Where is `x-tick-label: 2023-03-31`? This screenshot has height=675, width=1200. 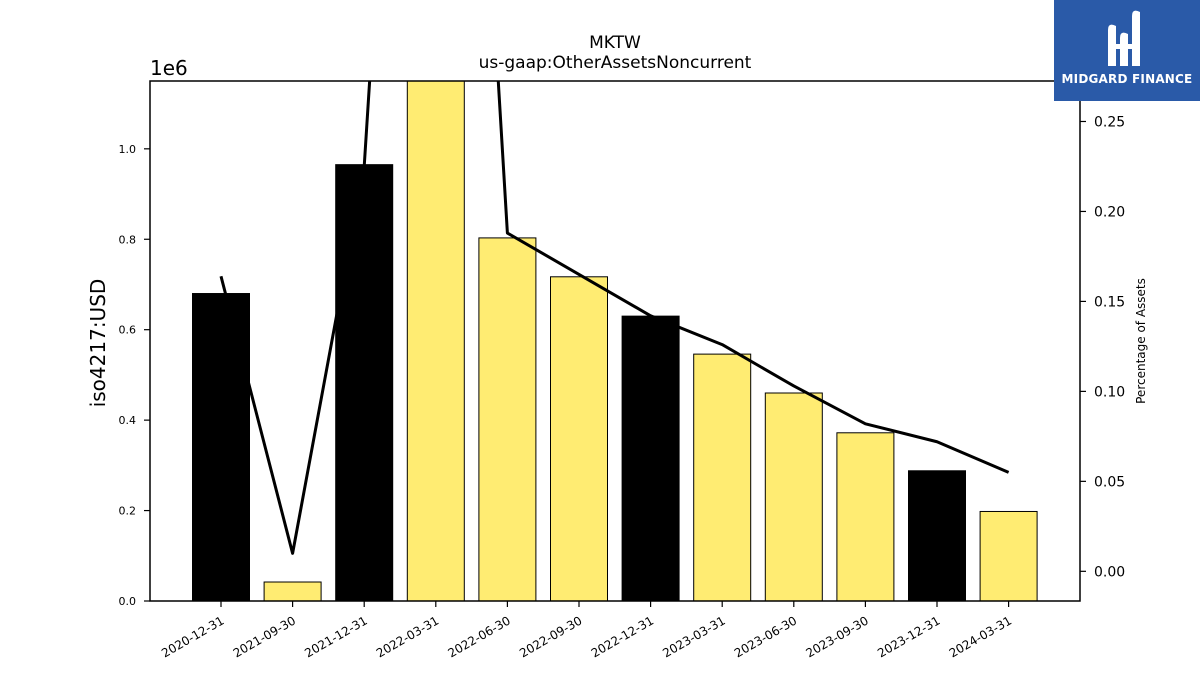
x-tick-label: 2023-03-31 is located at coordinates (693, 636).